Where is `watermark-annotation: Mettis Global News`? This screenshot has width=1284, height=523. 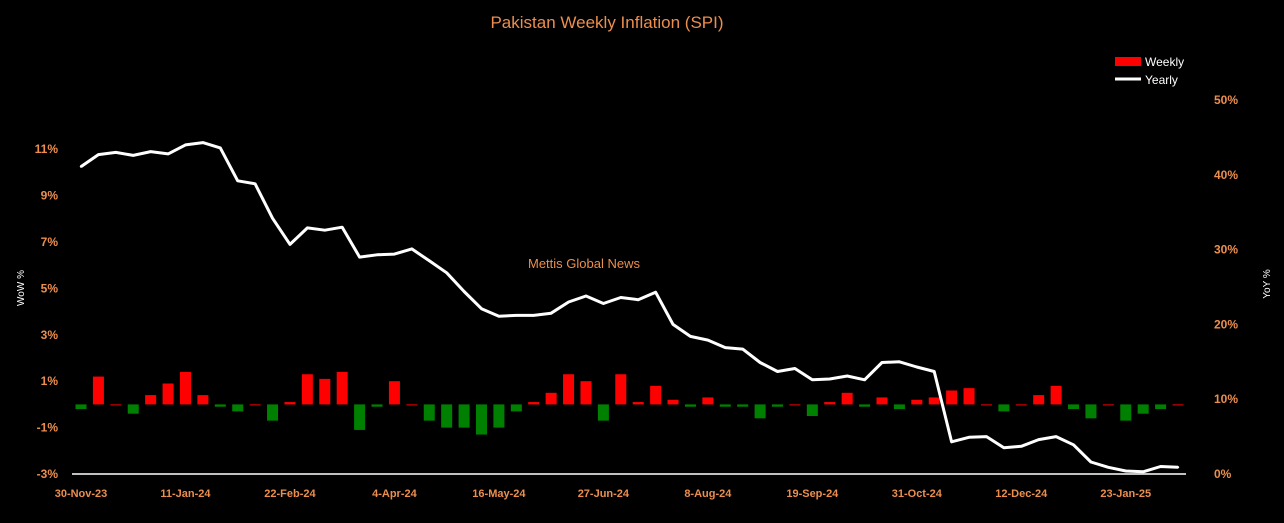
watermark-annotation: Mettis Global News is located at coordinates (584, 263).